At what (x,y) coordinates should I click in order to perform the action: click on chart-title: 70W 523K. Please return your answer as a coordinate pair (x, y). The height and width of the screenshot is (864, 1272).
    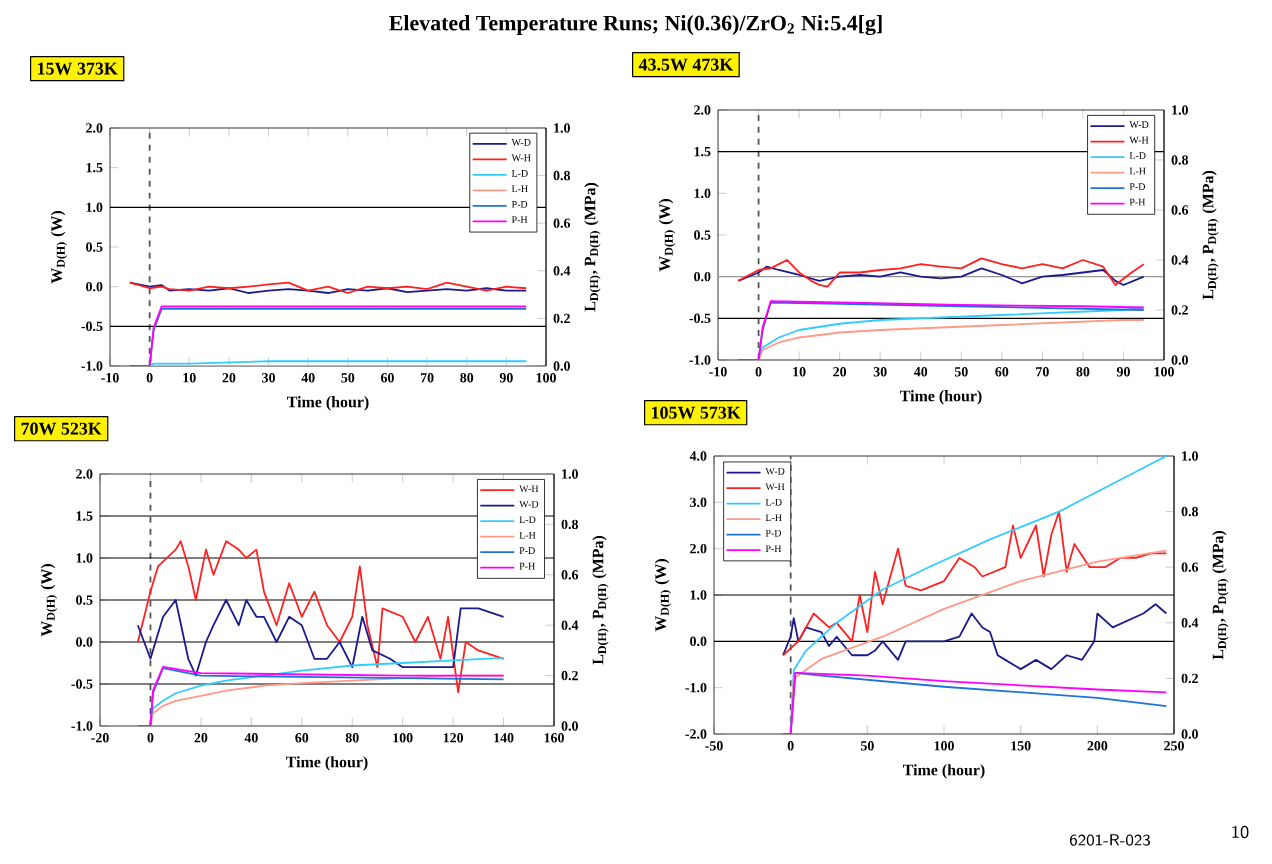
    Looking at the image, I should click on (61, 428).